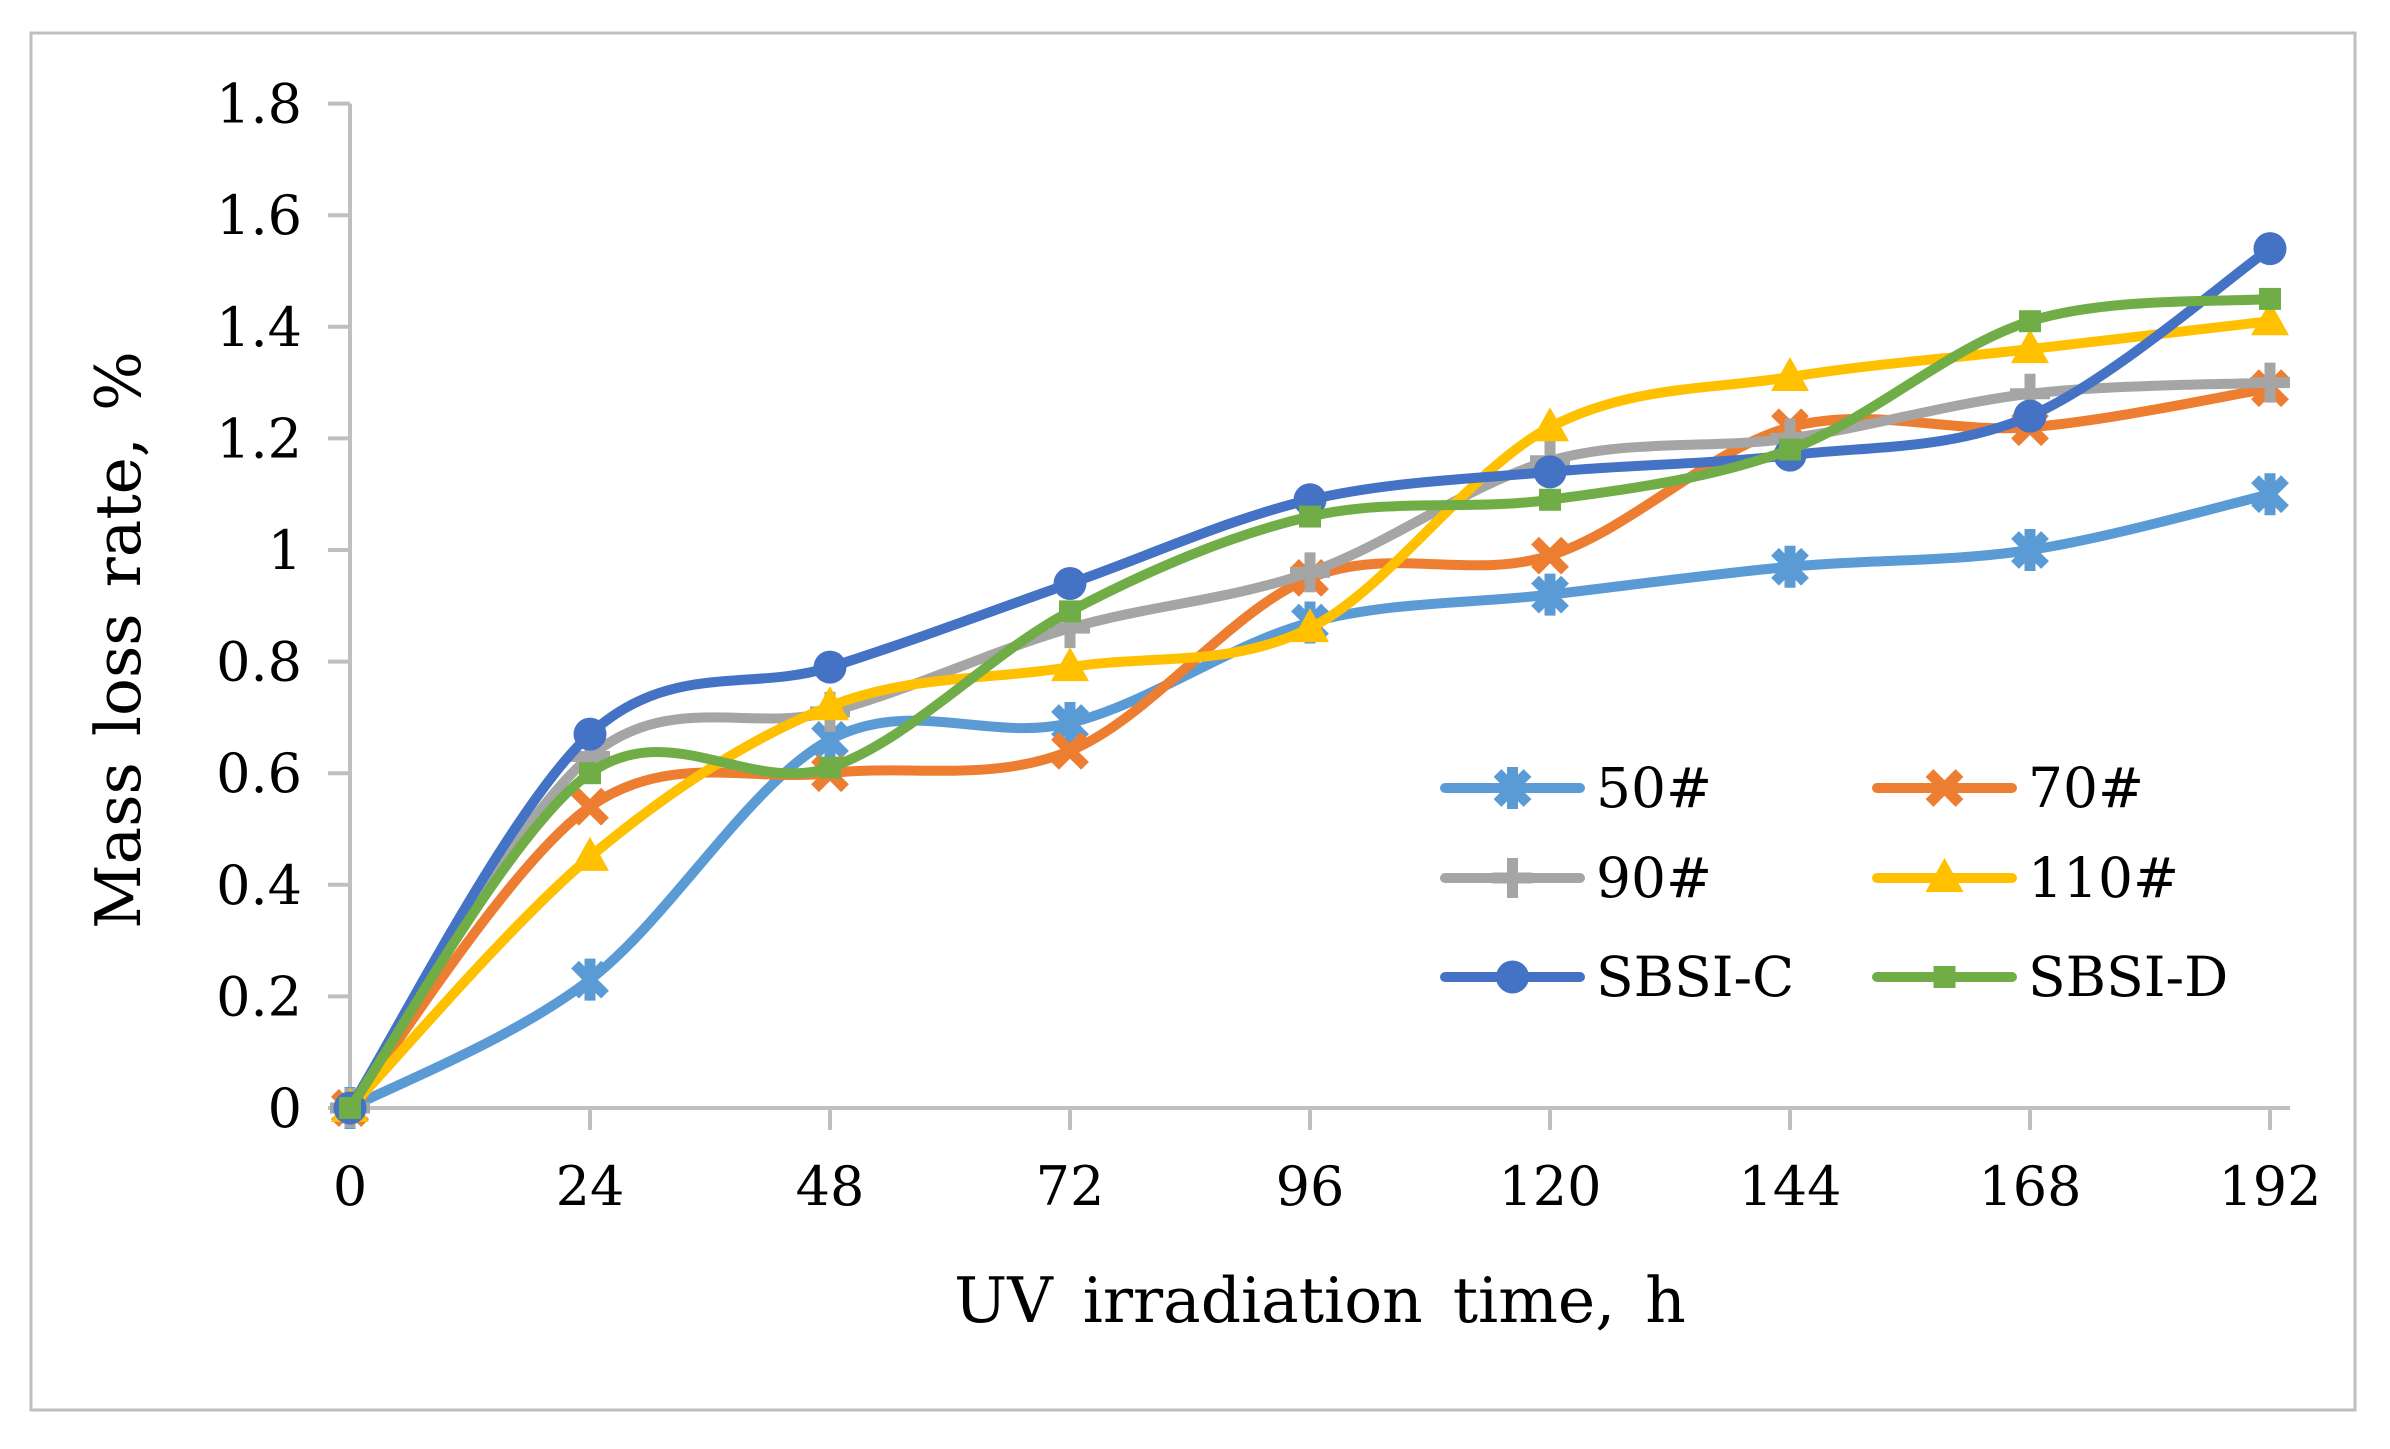 The height and width of the screenshot is (1449, 2390). What do you see at coordinates (1310, 1186) in the screenshot?
I see `x-tick-label: 96` at bounding box center [1310, 1186].